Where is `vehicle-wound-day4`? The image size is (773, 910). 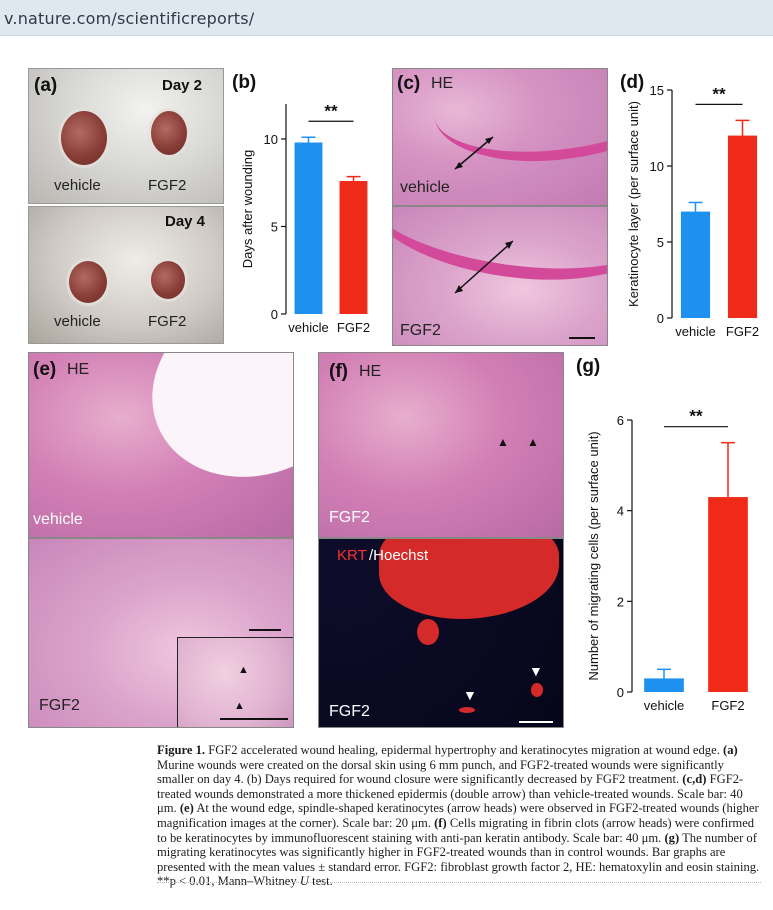 vehicle-wound-day4 is located at coordinates (88, 282).